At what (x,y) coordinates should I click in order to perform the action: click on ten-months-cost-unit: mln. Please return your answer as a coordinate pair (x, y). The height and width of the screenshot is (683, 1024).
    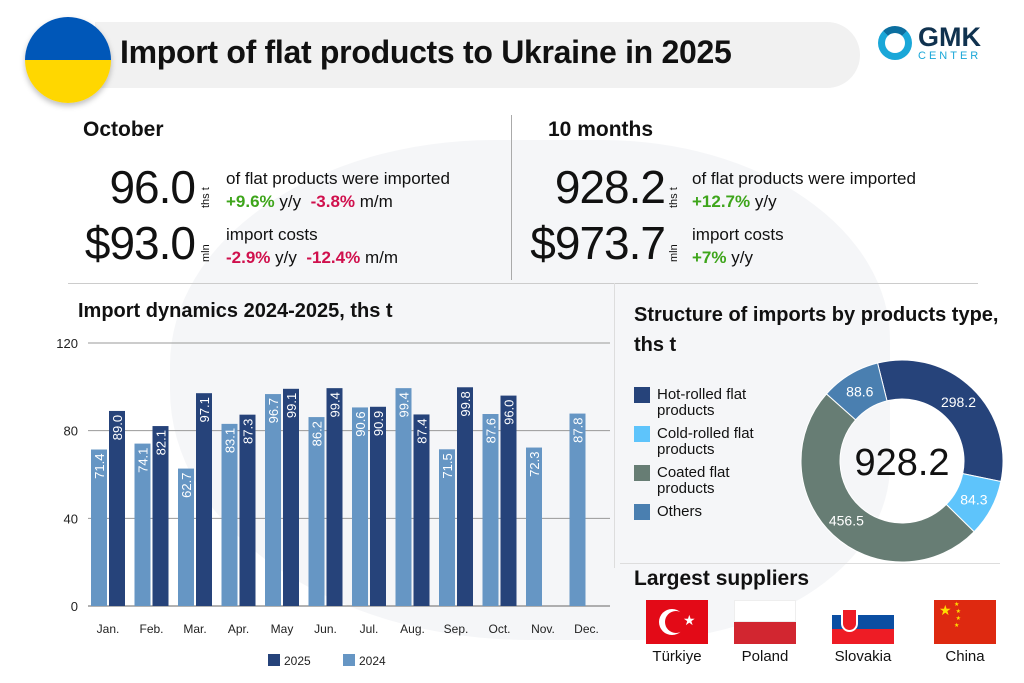
    Looking at the image, I should click on (674, 253).